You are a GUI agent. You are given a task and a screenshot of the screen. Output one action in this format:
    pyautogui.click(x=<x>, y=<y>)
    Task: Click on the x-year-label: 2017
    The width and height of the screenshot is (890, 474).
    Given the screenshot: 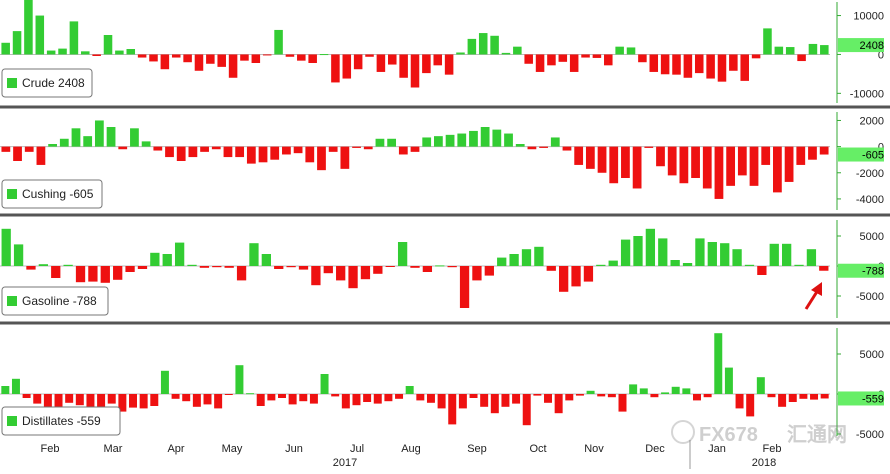 What is the action you would take?
    pyautogui.click(x=345, y=463)
    